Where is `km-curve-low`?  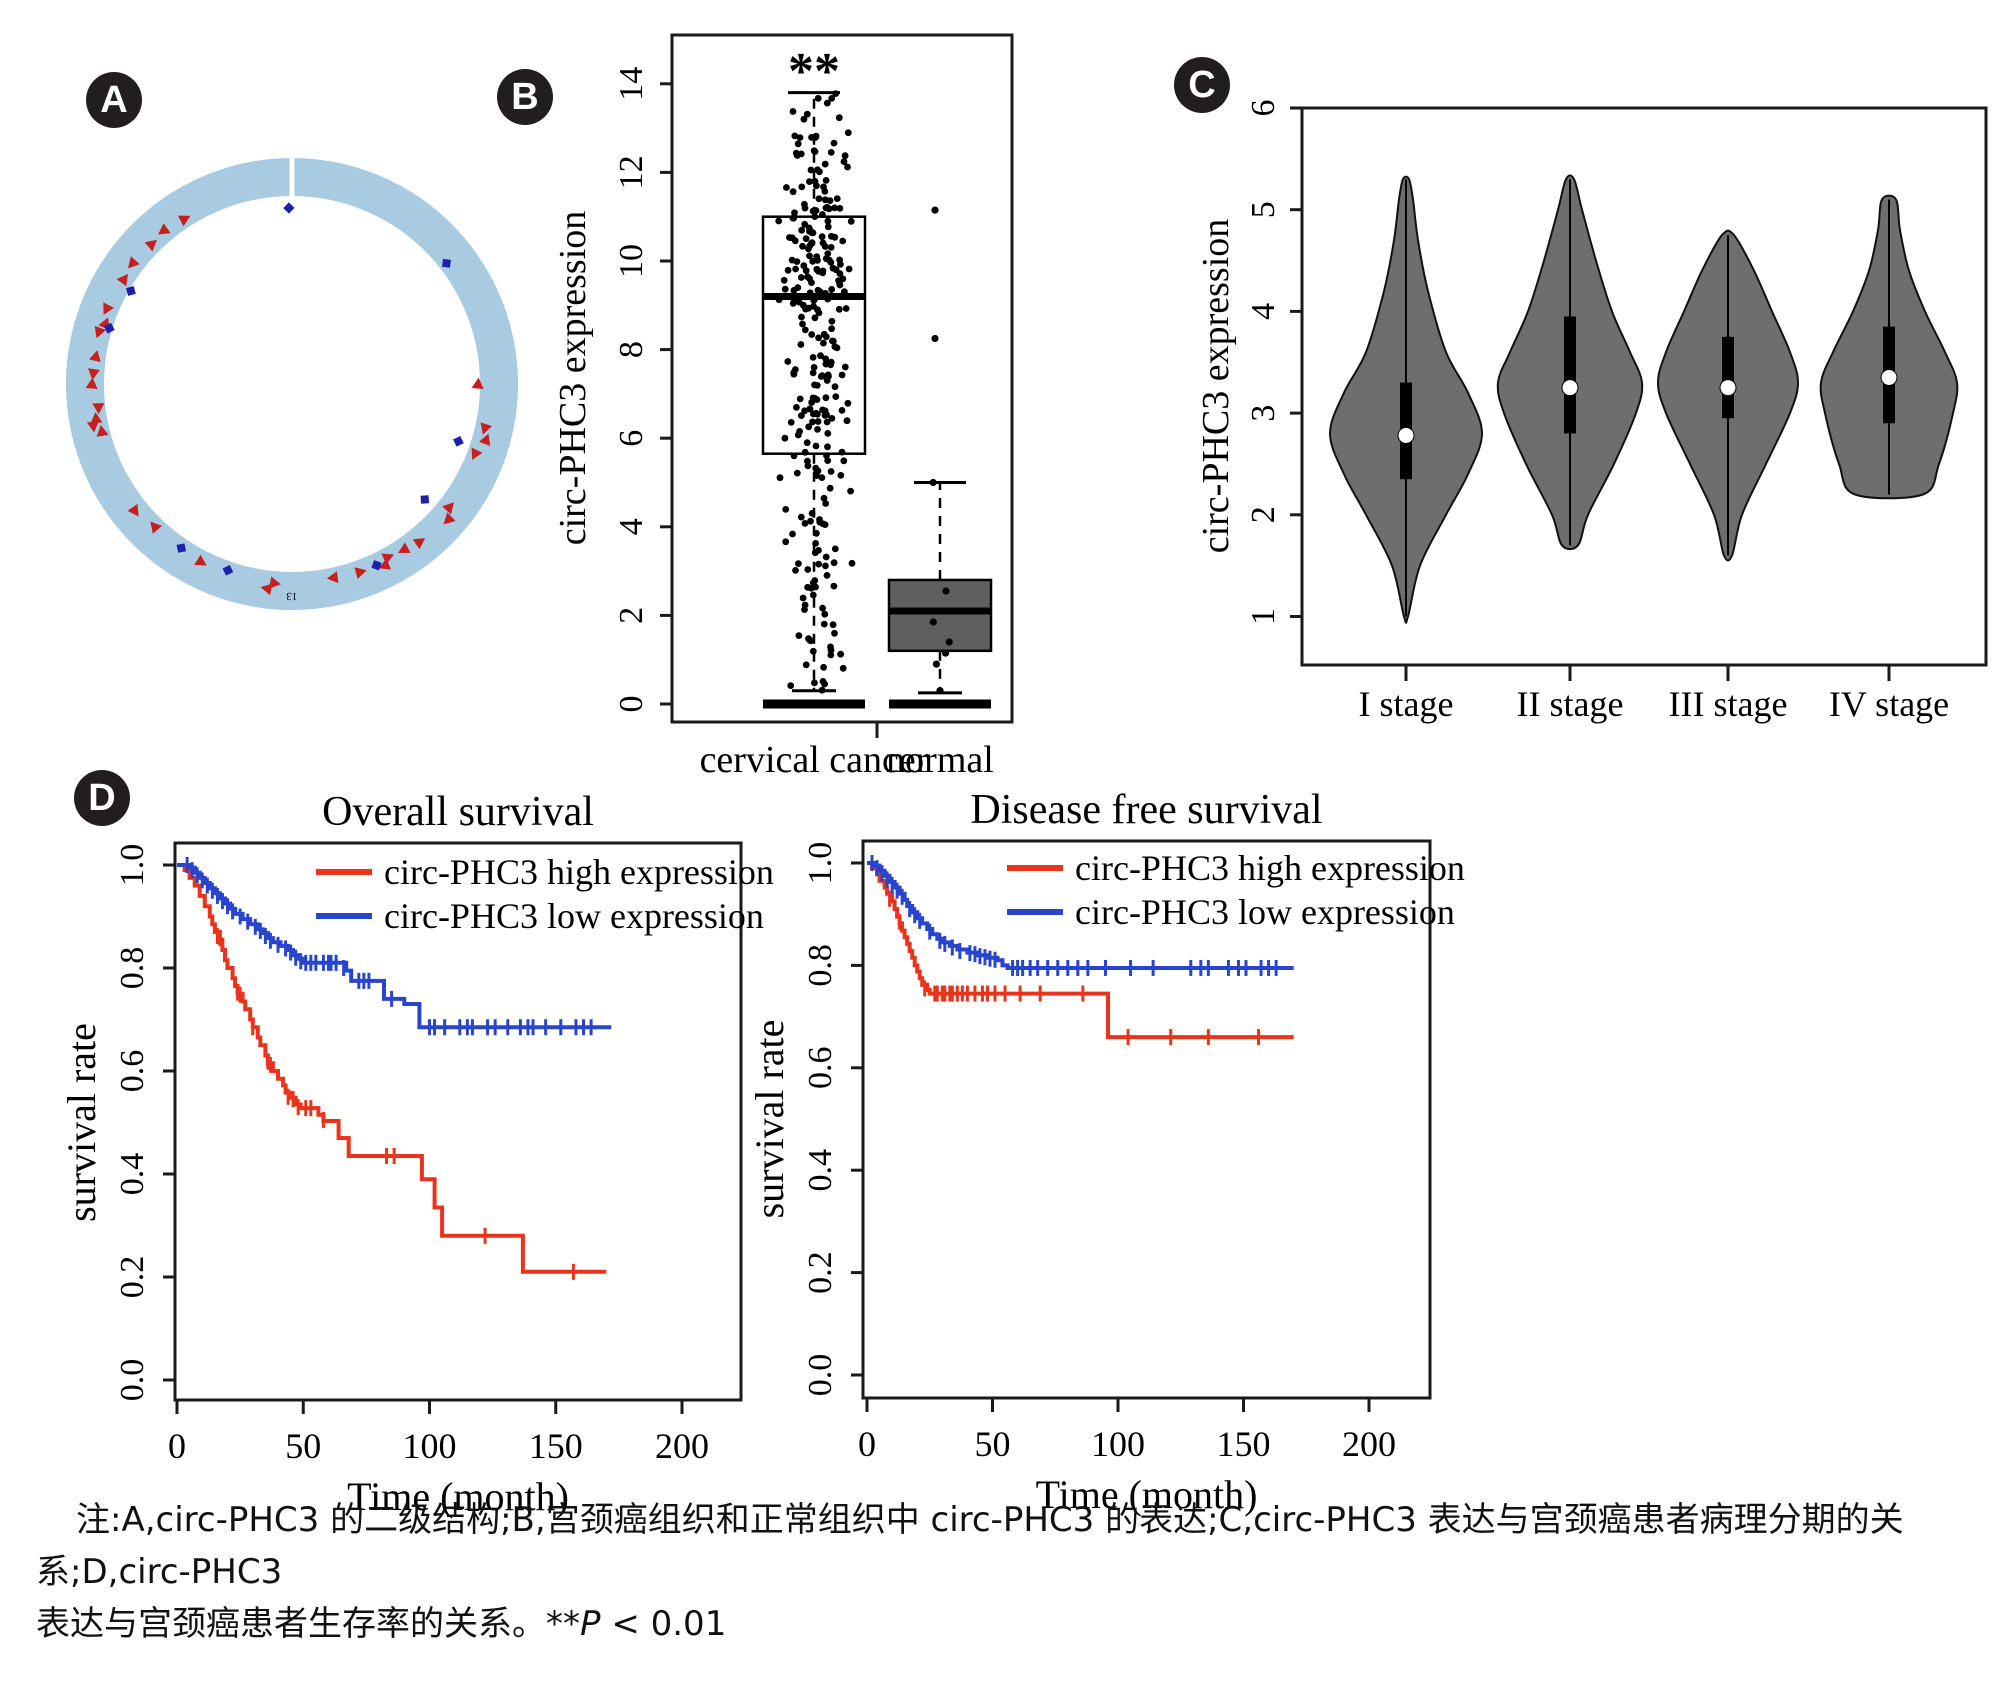
km-curve-low is located at coordinates (1080, 915).